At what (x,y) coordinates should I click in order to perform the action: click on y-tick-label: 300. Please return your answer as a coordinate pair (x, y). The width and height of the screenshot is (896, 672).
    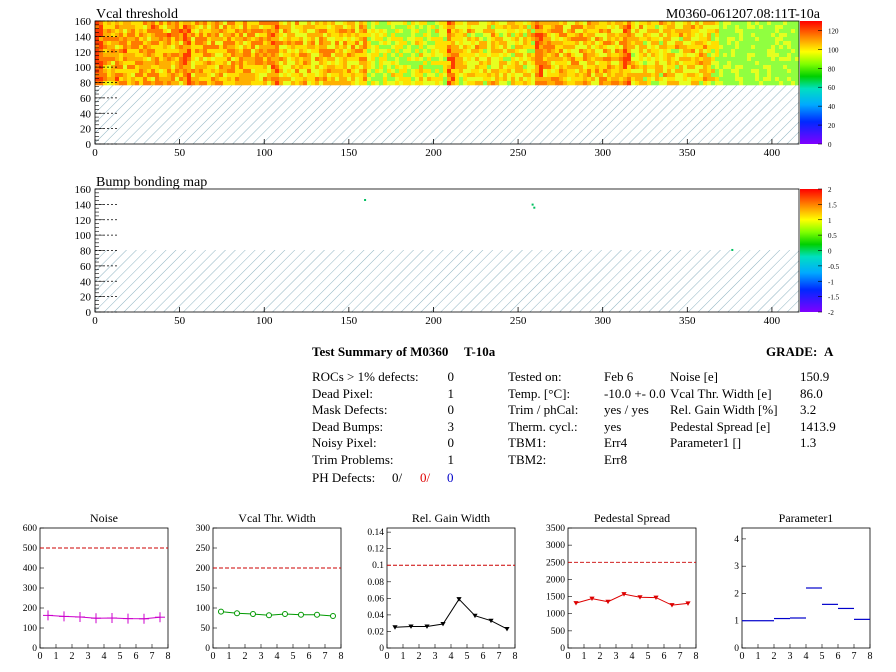
    Looking at the image, I should click on (203, 529).